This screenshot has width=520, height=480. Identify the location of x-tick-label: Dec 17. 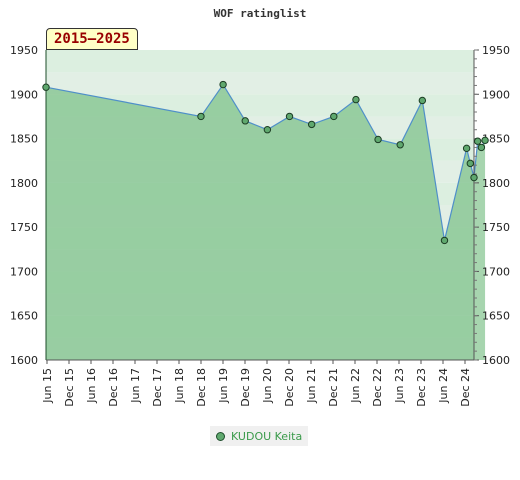
(157, 387).